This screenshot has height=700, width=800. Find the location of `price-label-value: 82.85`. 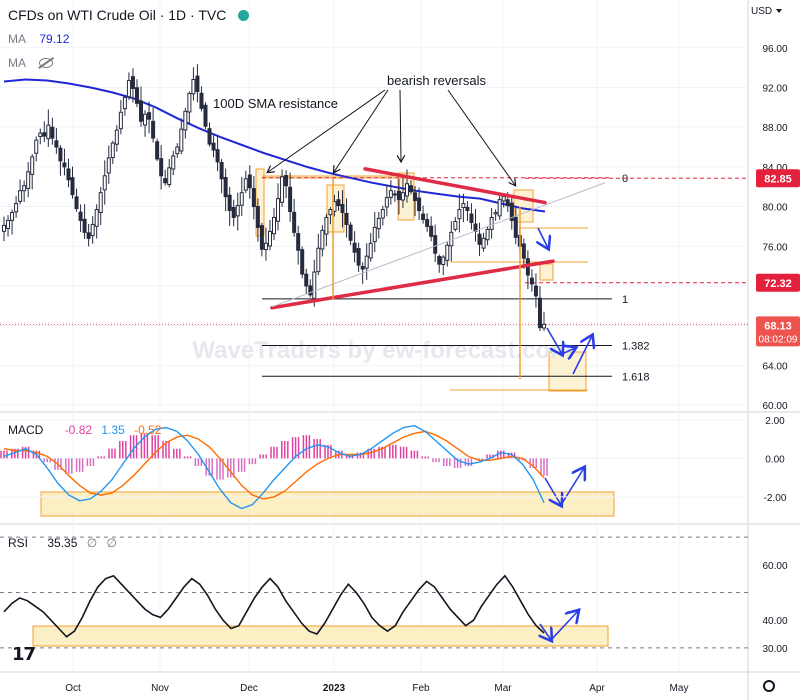

price-label-value: 82.85 is located at coordinates (778, 179).